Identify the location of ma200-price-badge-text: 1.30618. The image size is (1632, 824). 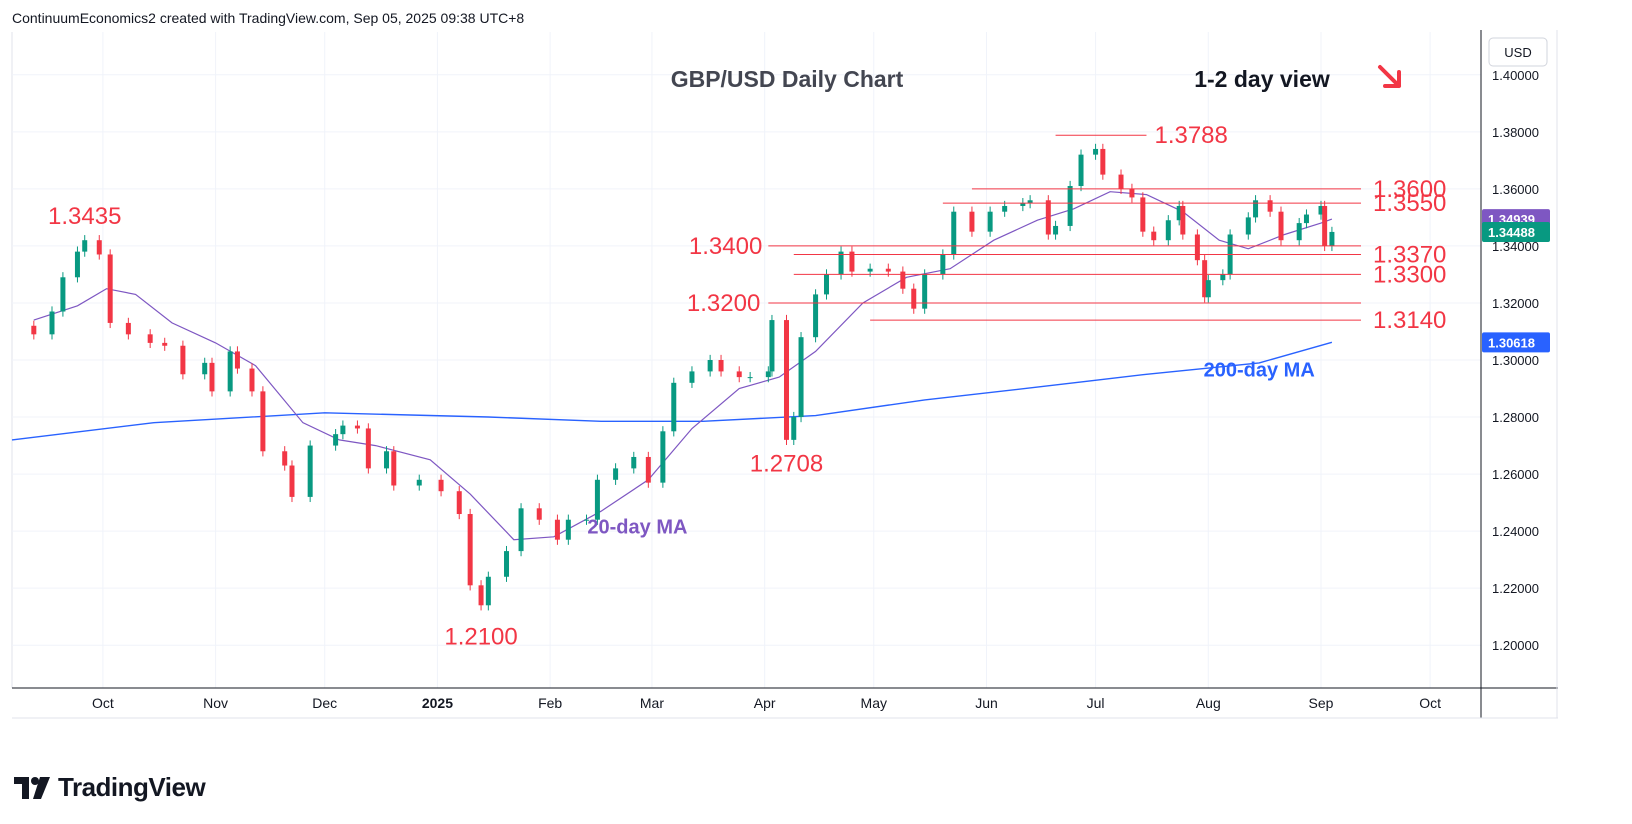
(1511, 342).